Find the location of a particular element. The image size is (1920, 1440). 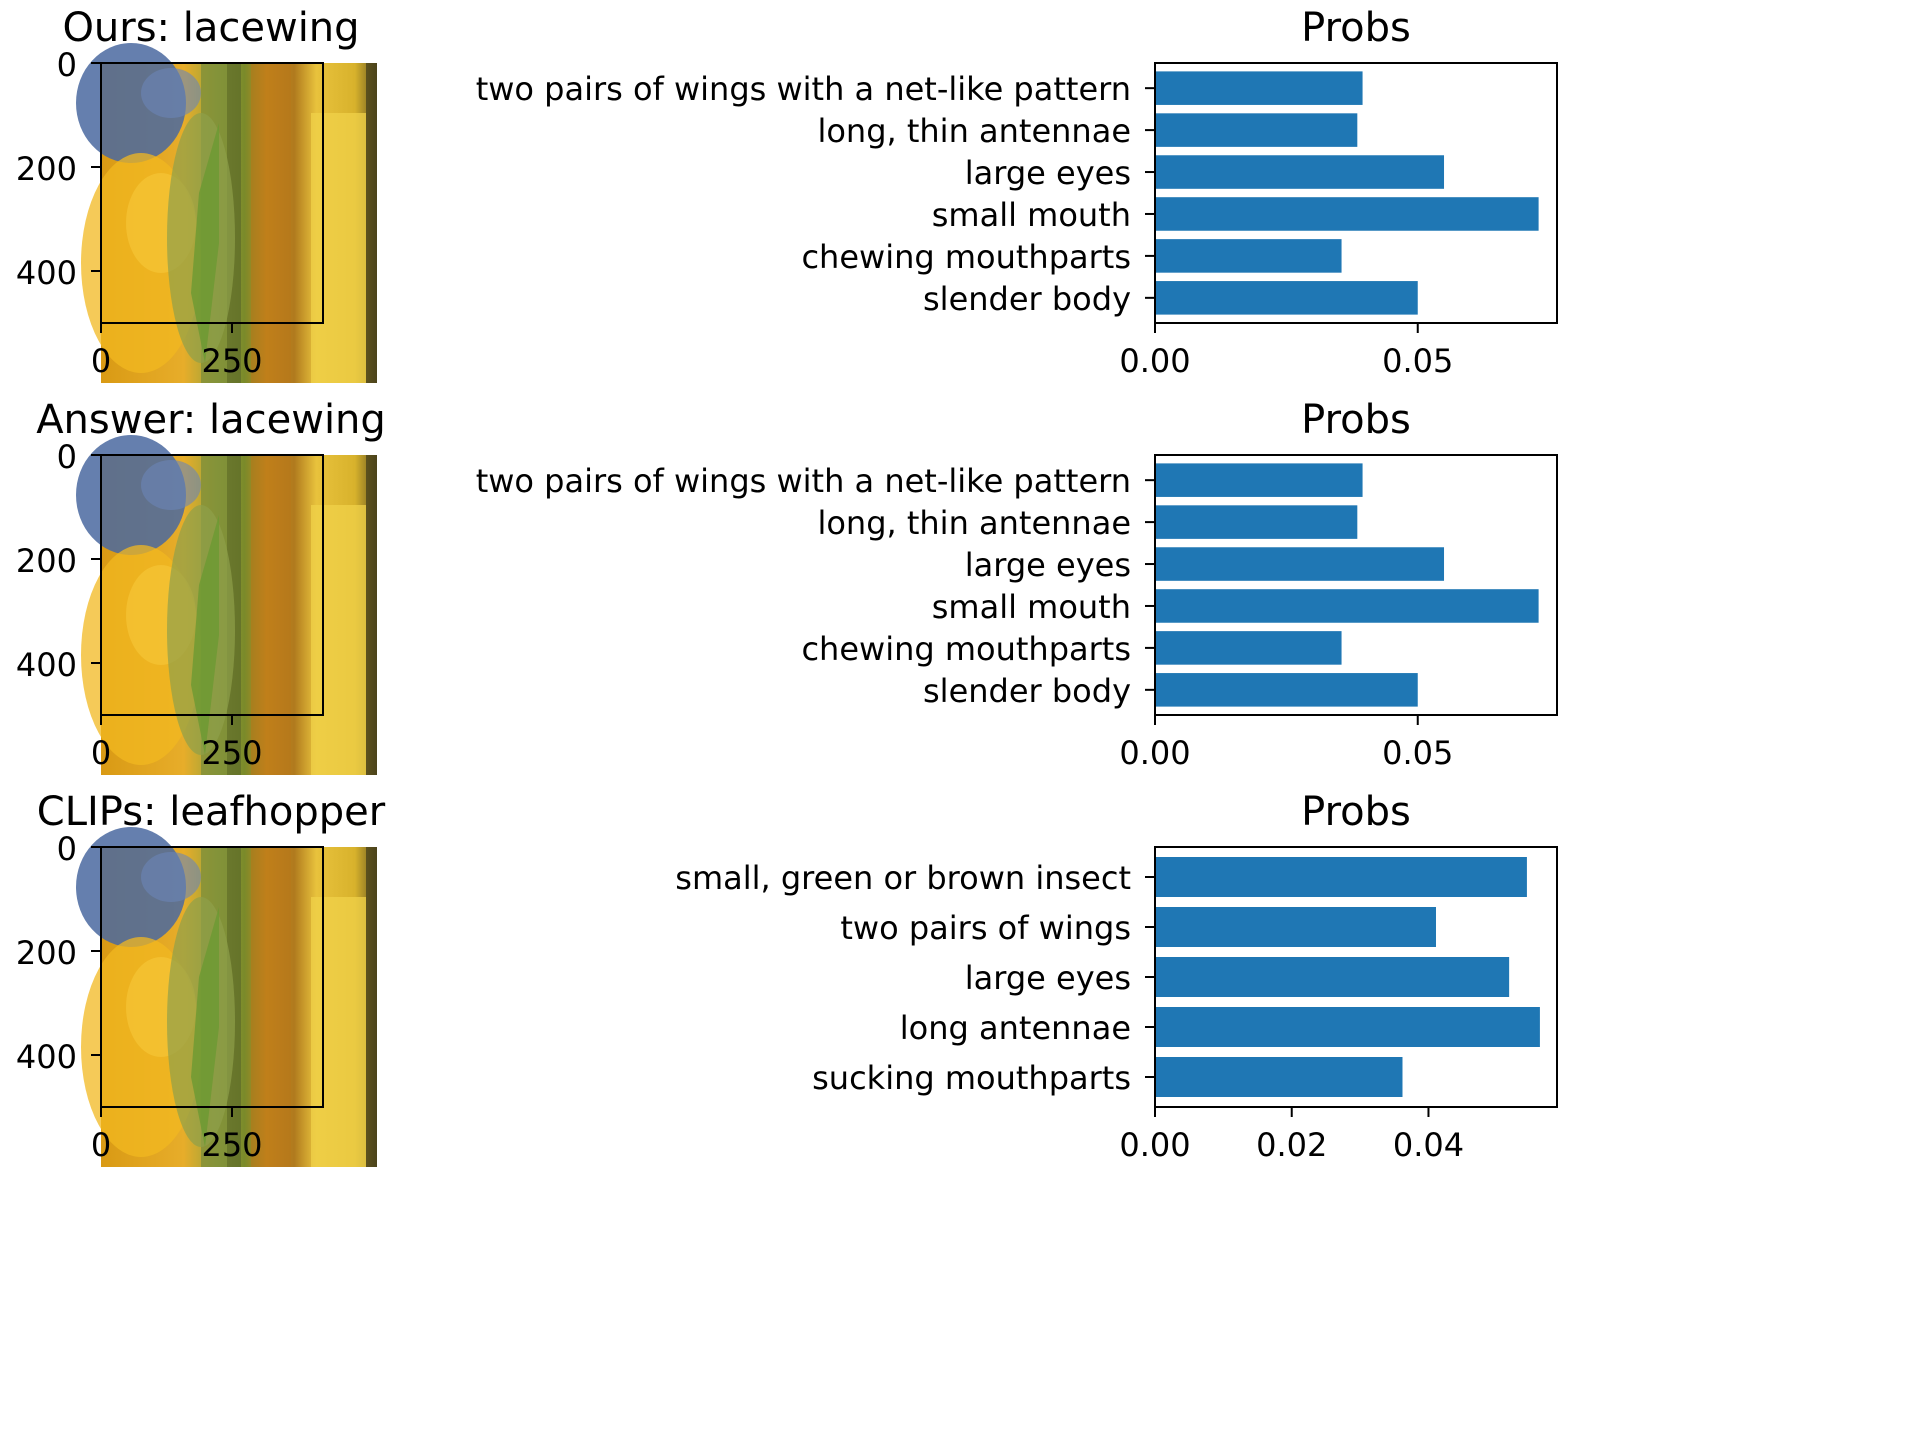

xtick-label: 0.02 is located at coordinates (1291, 1145).